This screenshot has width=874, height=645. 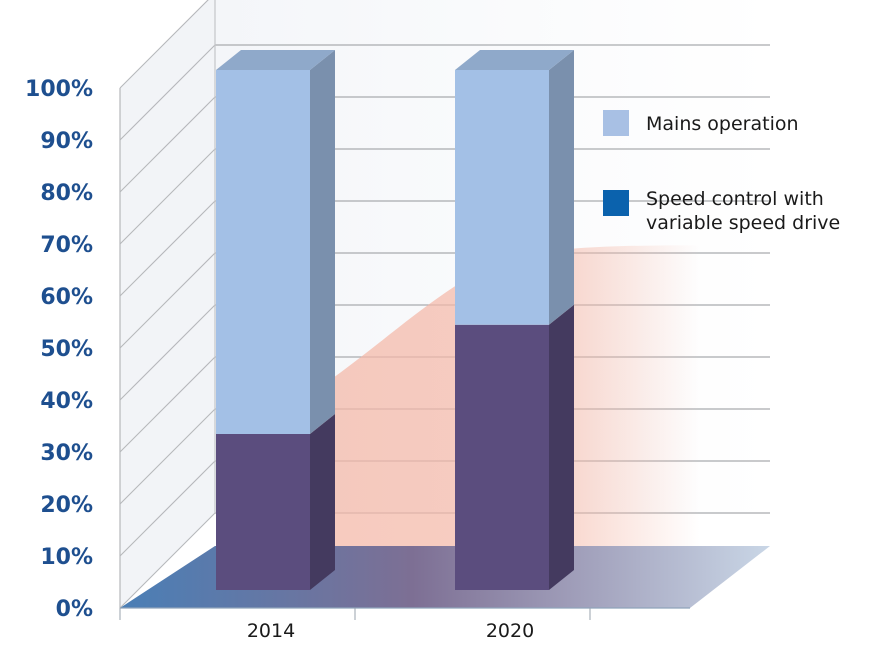 What do you see at coordinates (66, 297) in the screenshot?
I see `y-tick-label: 60%` at bounding box center [66, 297].